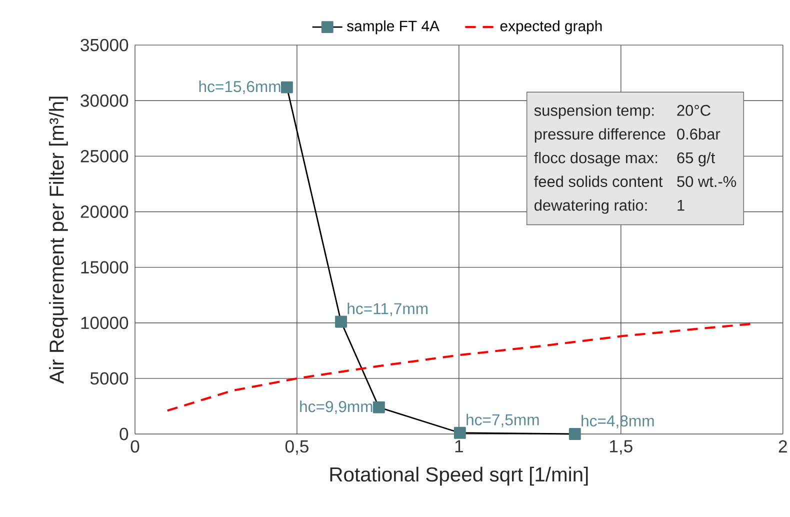  Describe the element at coordinates (598, 182) in the screenshot. I see `annotation: feed solids content` at that location.